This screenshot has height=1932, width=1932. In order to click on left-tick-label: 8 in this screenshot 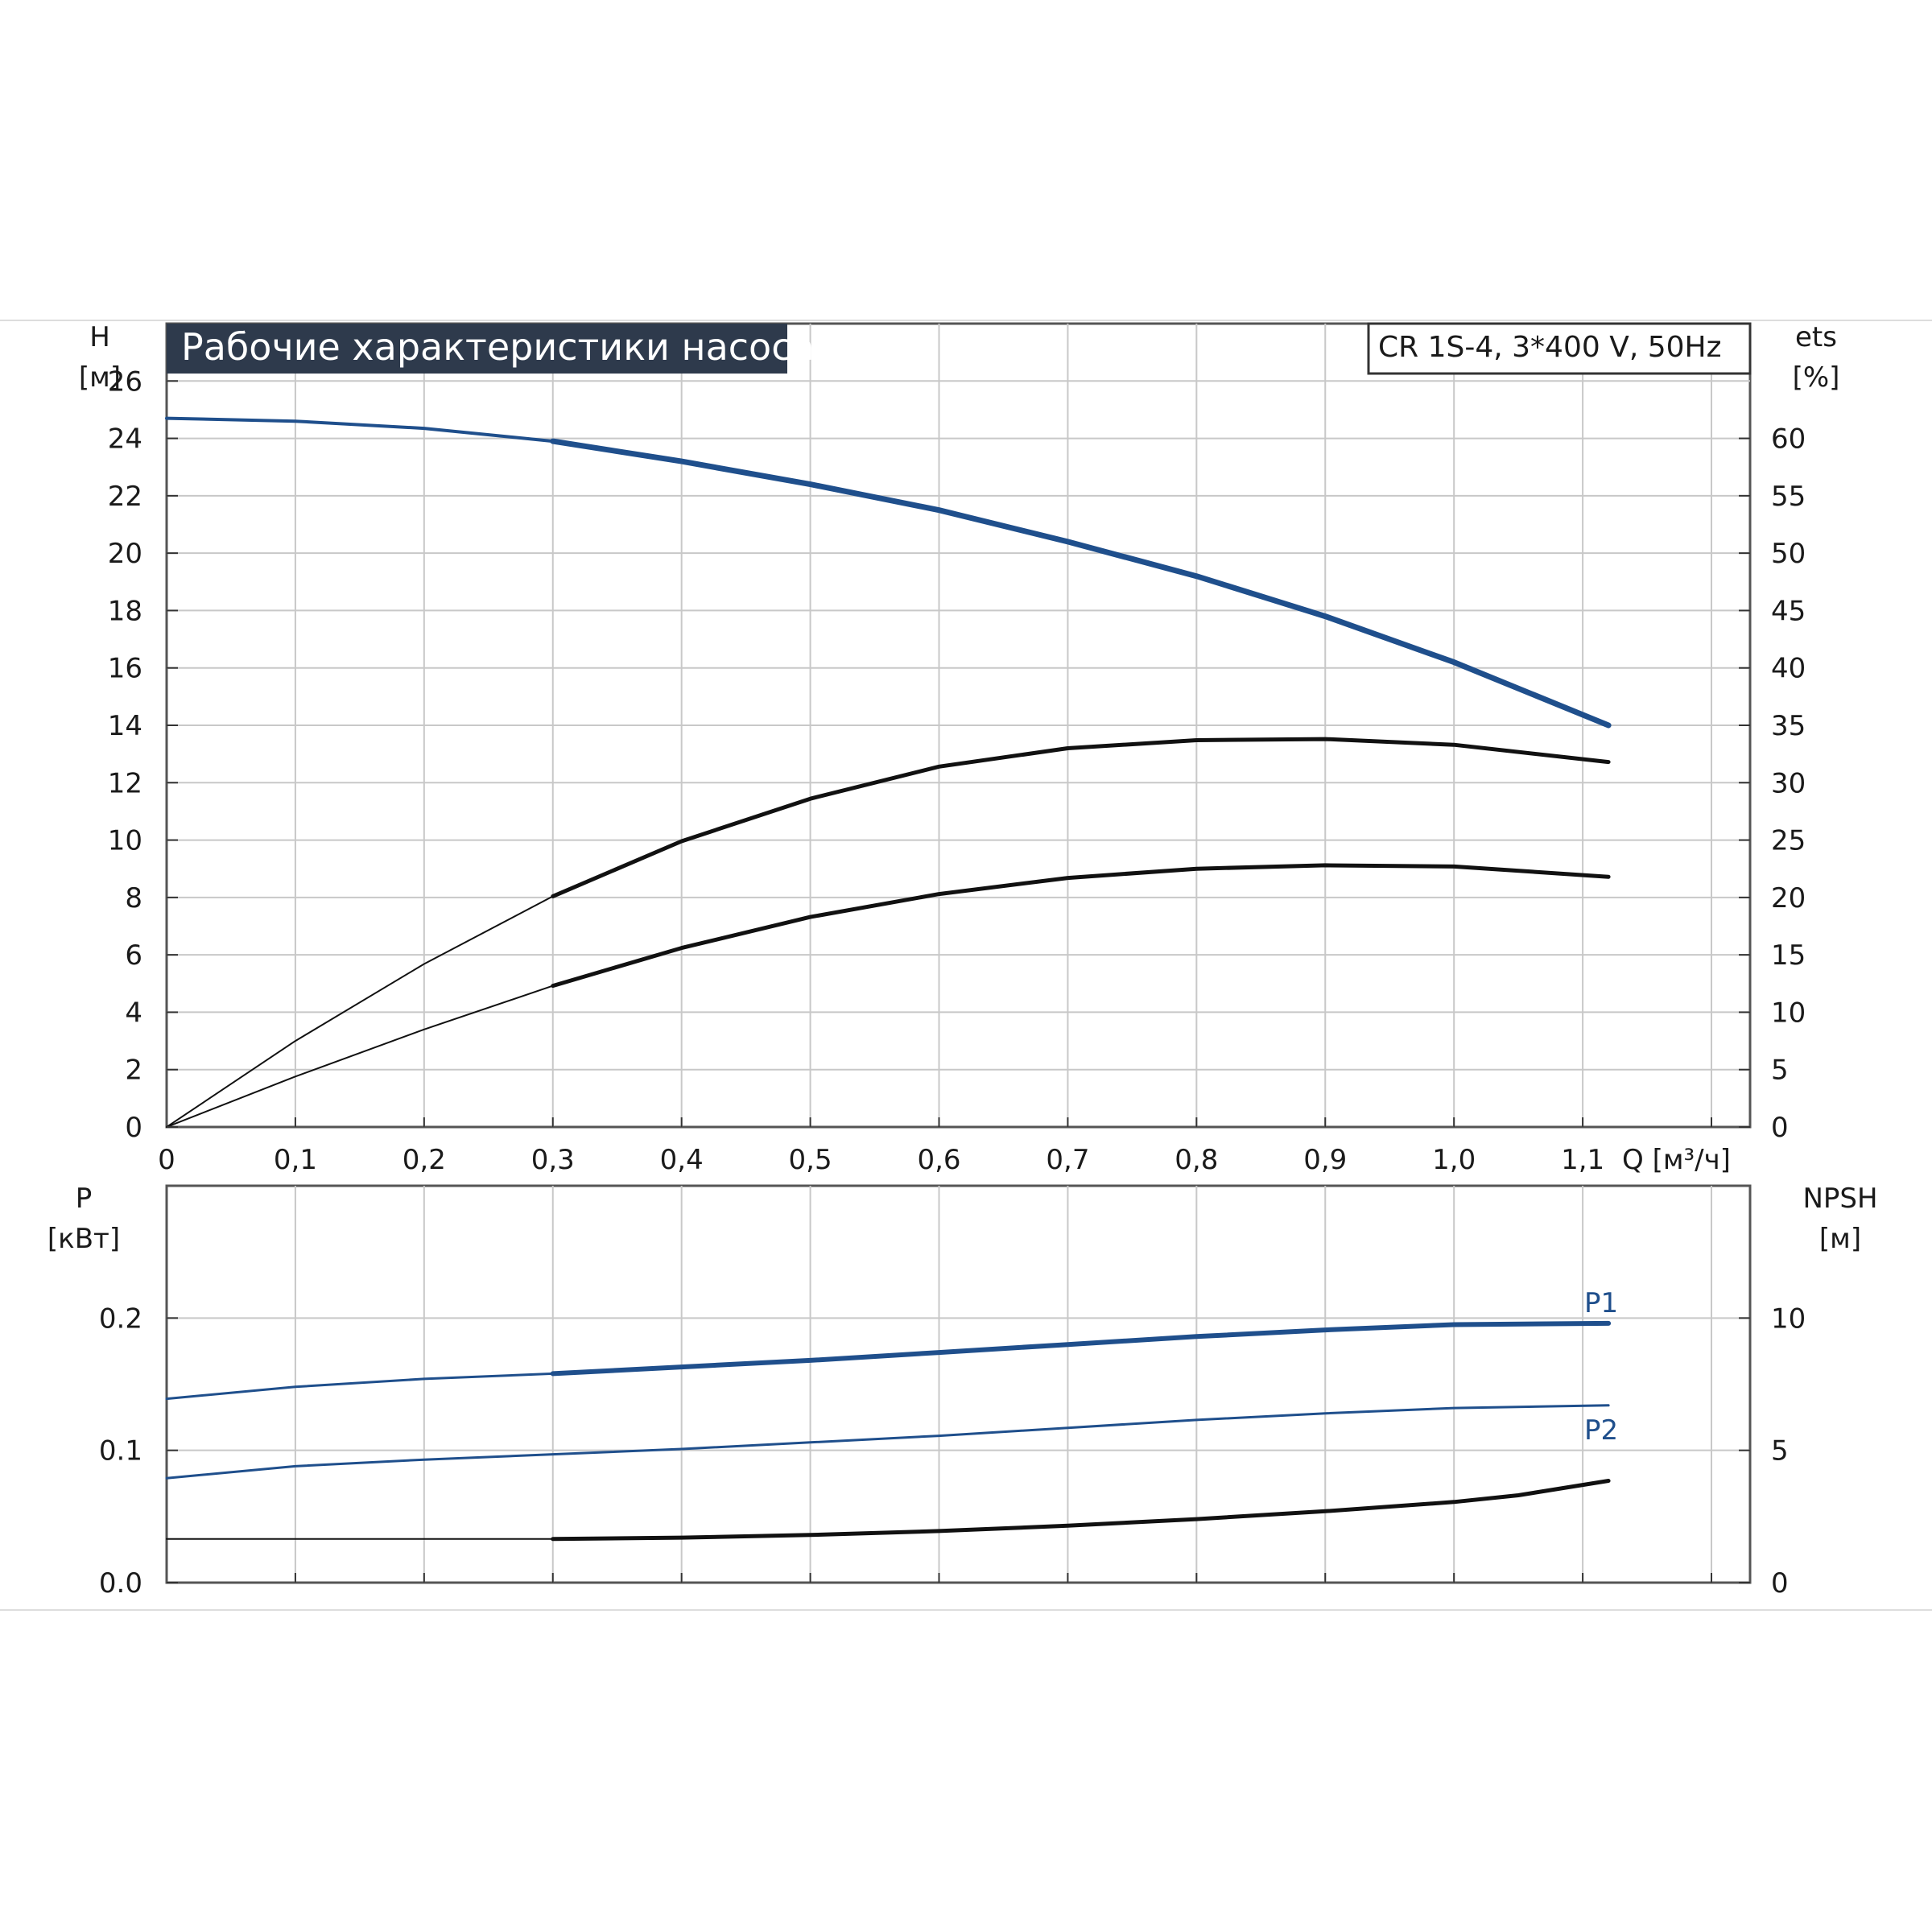, I will do `click(133, 898)`.